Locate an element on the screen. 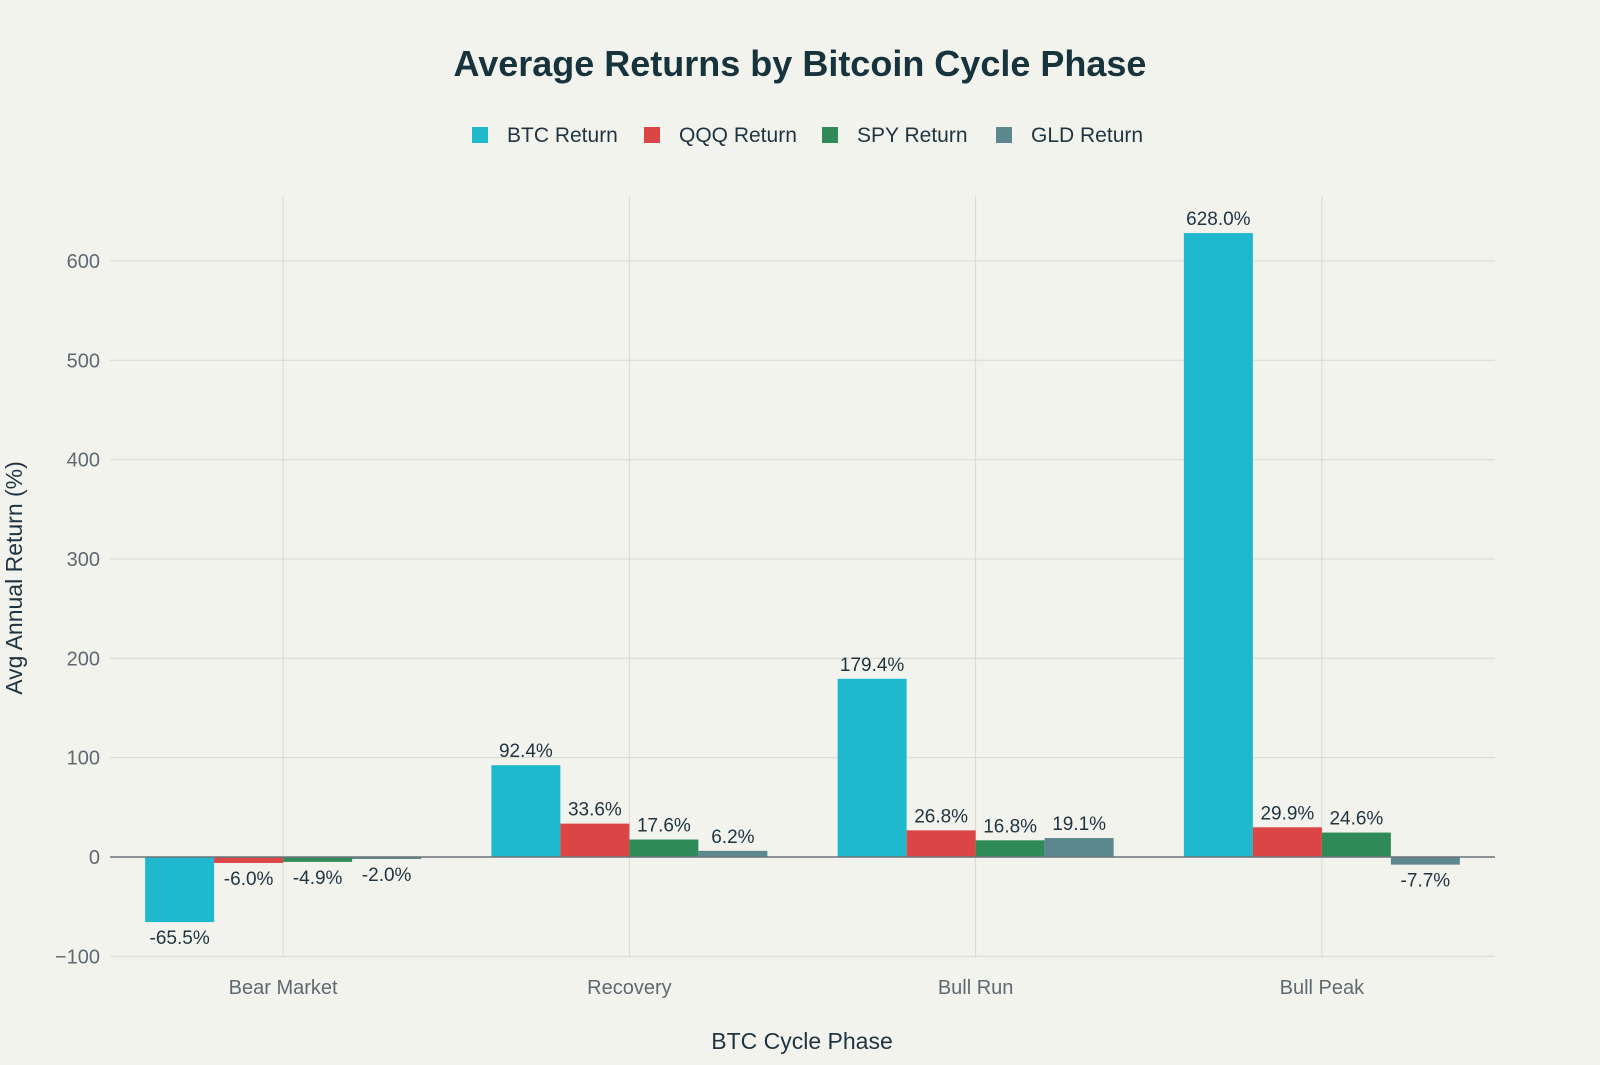 This screenshot has height=1065, width=1600. bar-spy-return-bear-market is located at coordinates (318, 859).